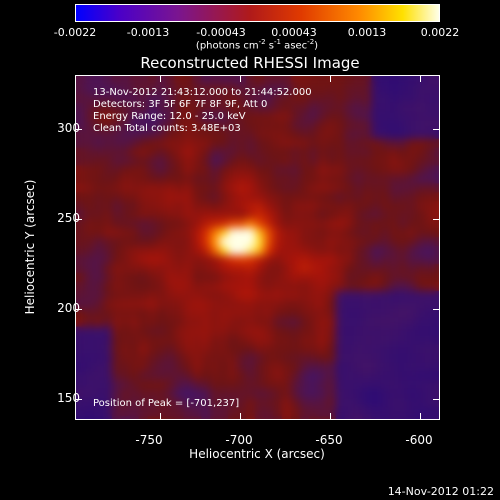  What do you see at coordinates (68, 308) in the screenshot?
I see `y-tick-label: 200` at bounding box center [68, 308].